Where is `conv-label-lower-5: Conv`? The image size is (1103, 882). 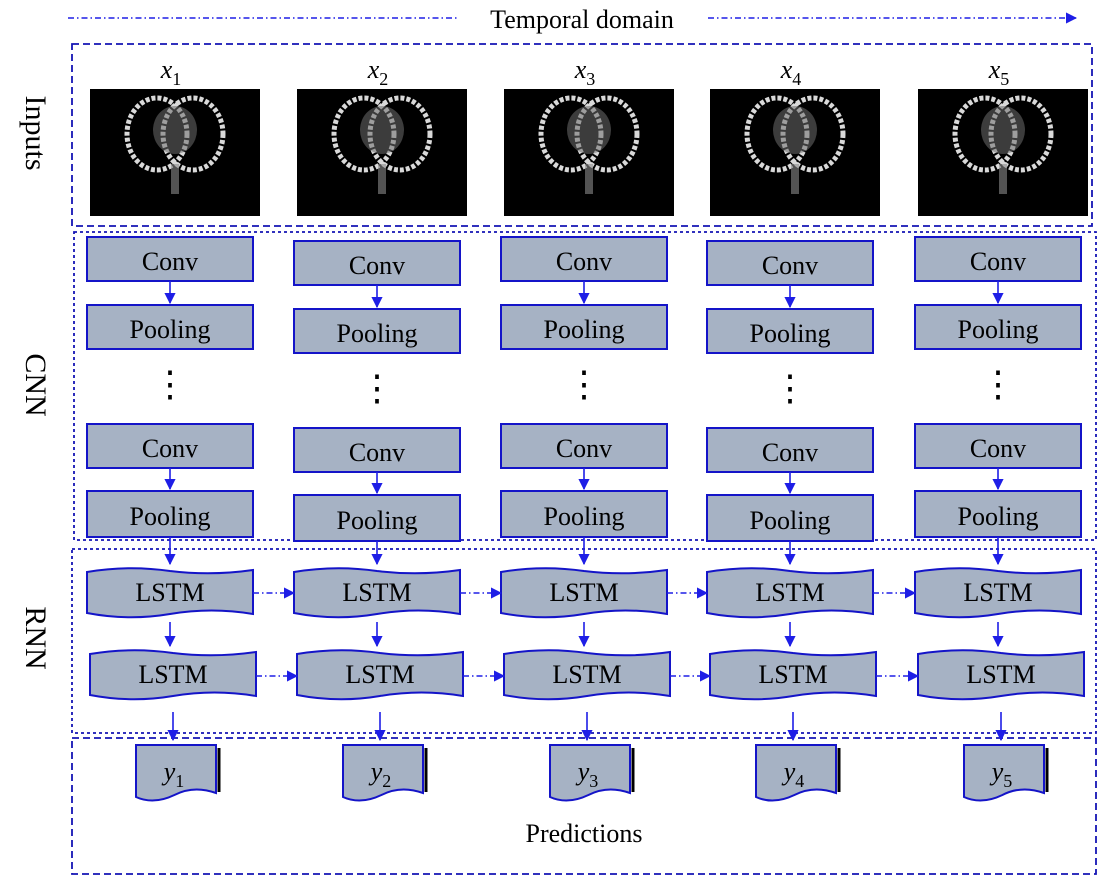 conv-label-lower-5: Conv is located at coordinates (998, 448).